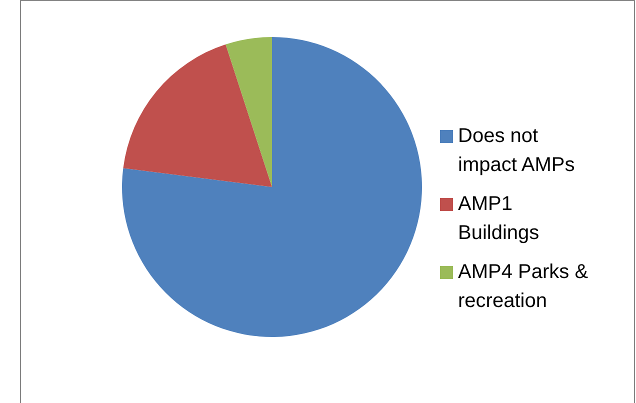  I want to click on legend-label: Does not impact AMPs, so click(516, 150).